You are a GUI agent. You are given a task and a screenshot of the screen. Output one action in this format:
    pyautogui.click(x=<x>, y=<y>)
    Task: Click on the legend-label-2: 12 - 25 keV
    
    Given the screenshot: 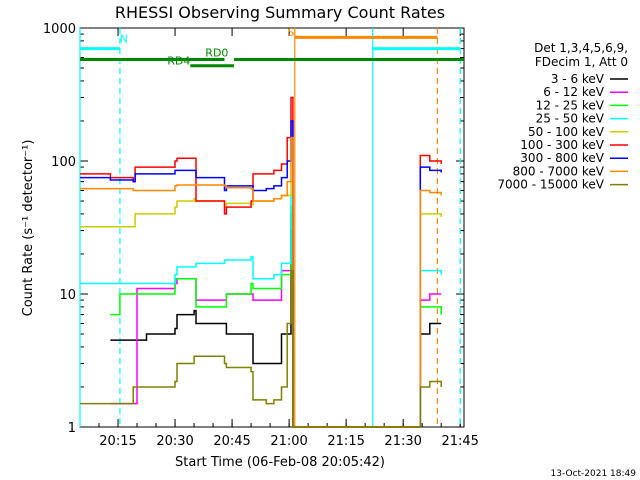 What is the action you would take?
    pyautogui.click(x=570, y=105)
    